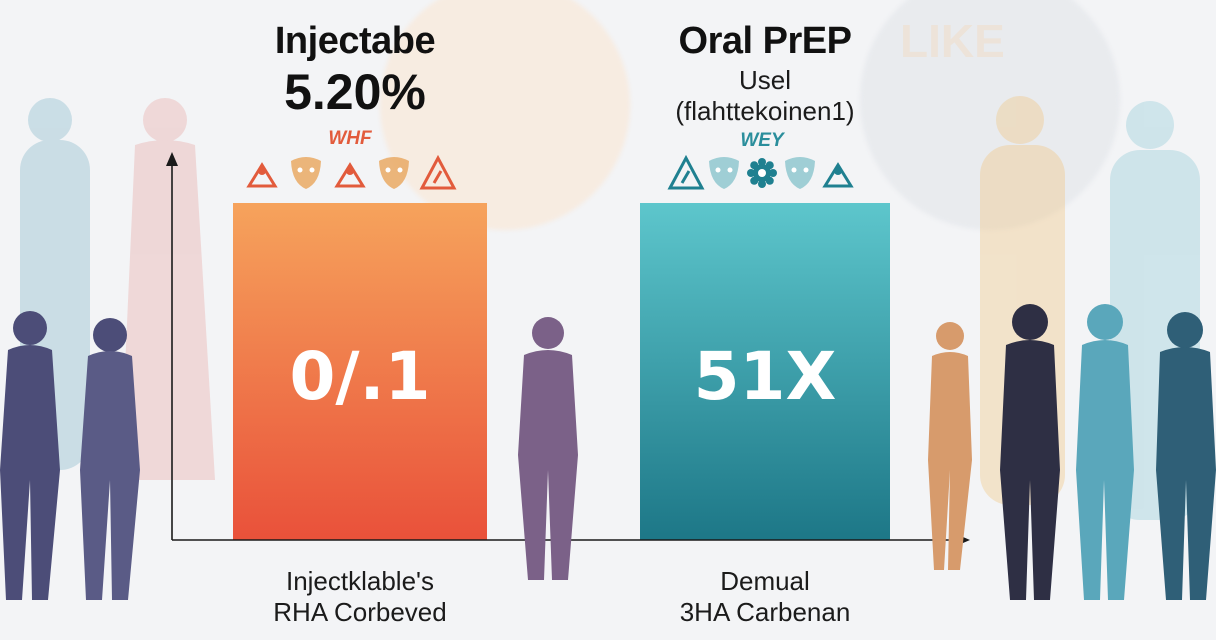 The width and height of the screenshot is (1216, 640). I want to click on y-axis-arrow, so click(172, 159).